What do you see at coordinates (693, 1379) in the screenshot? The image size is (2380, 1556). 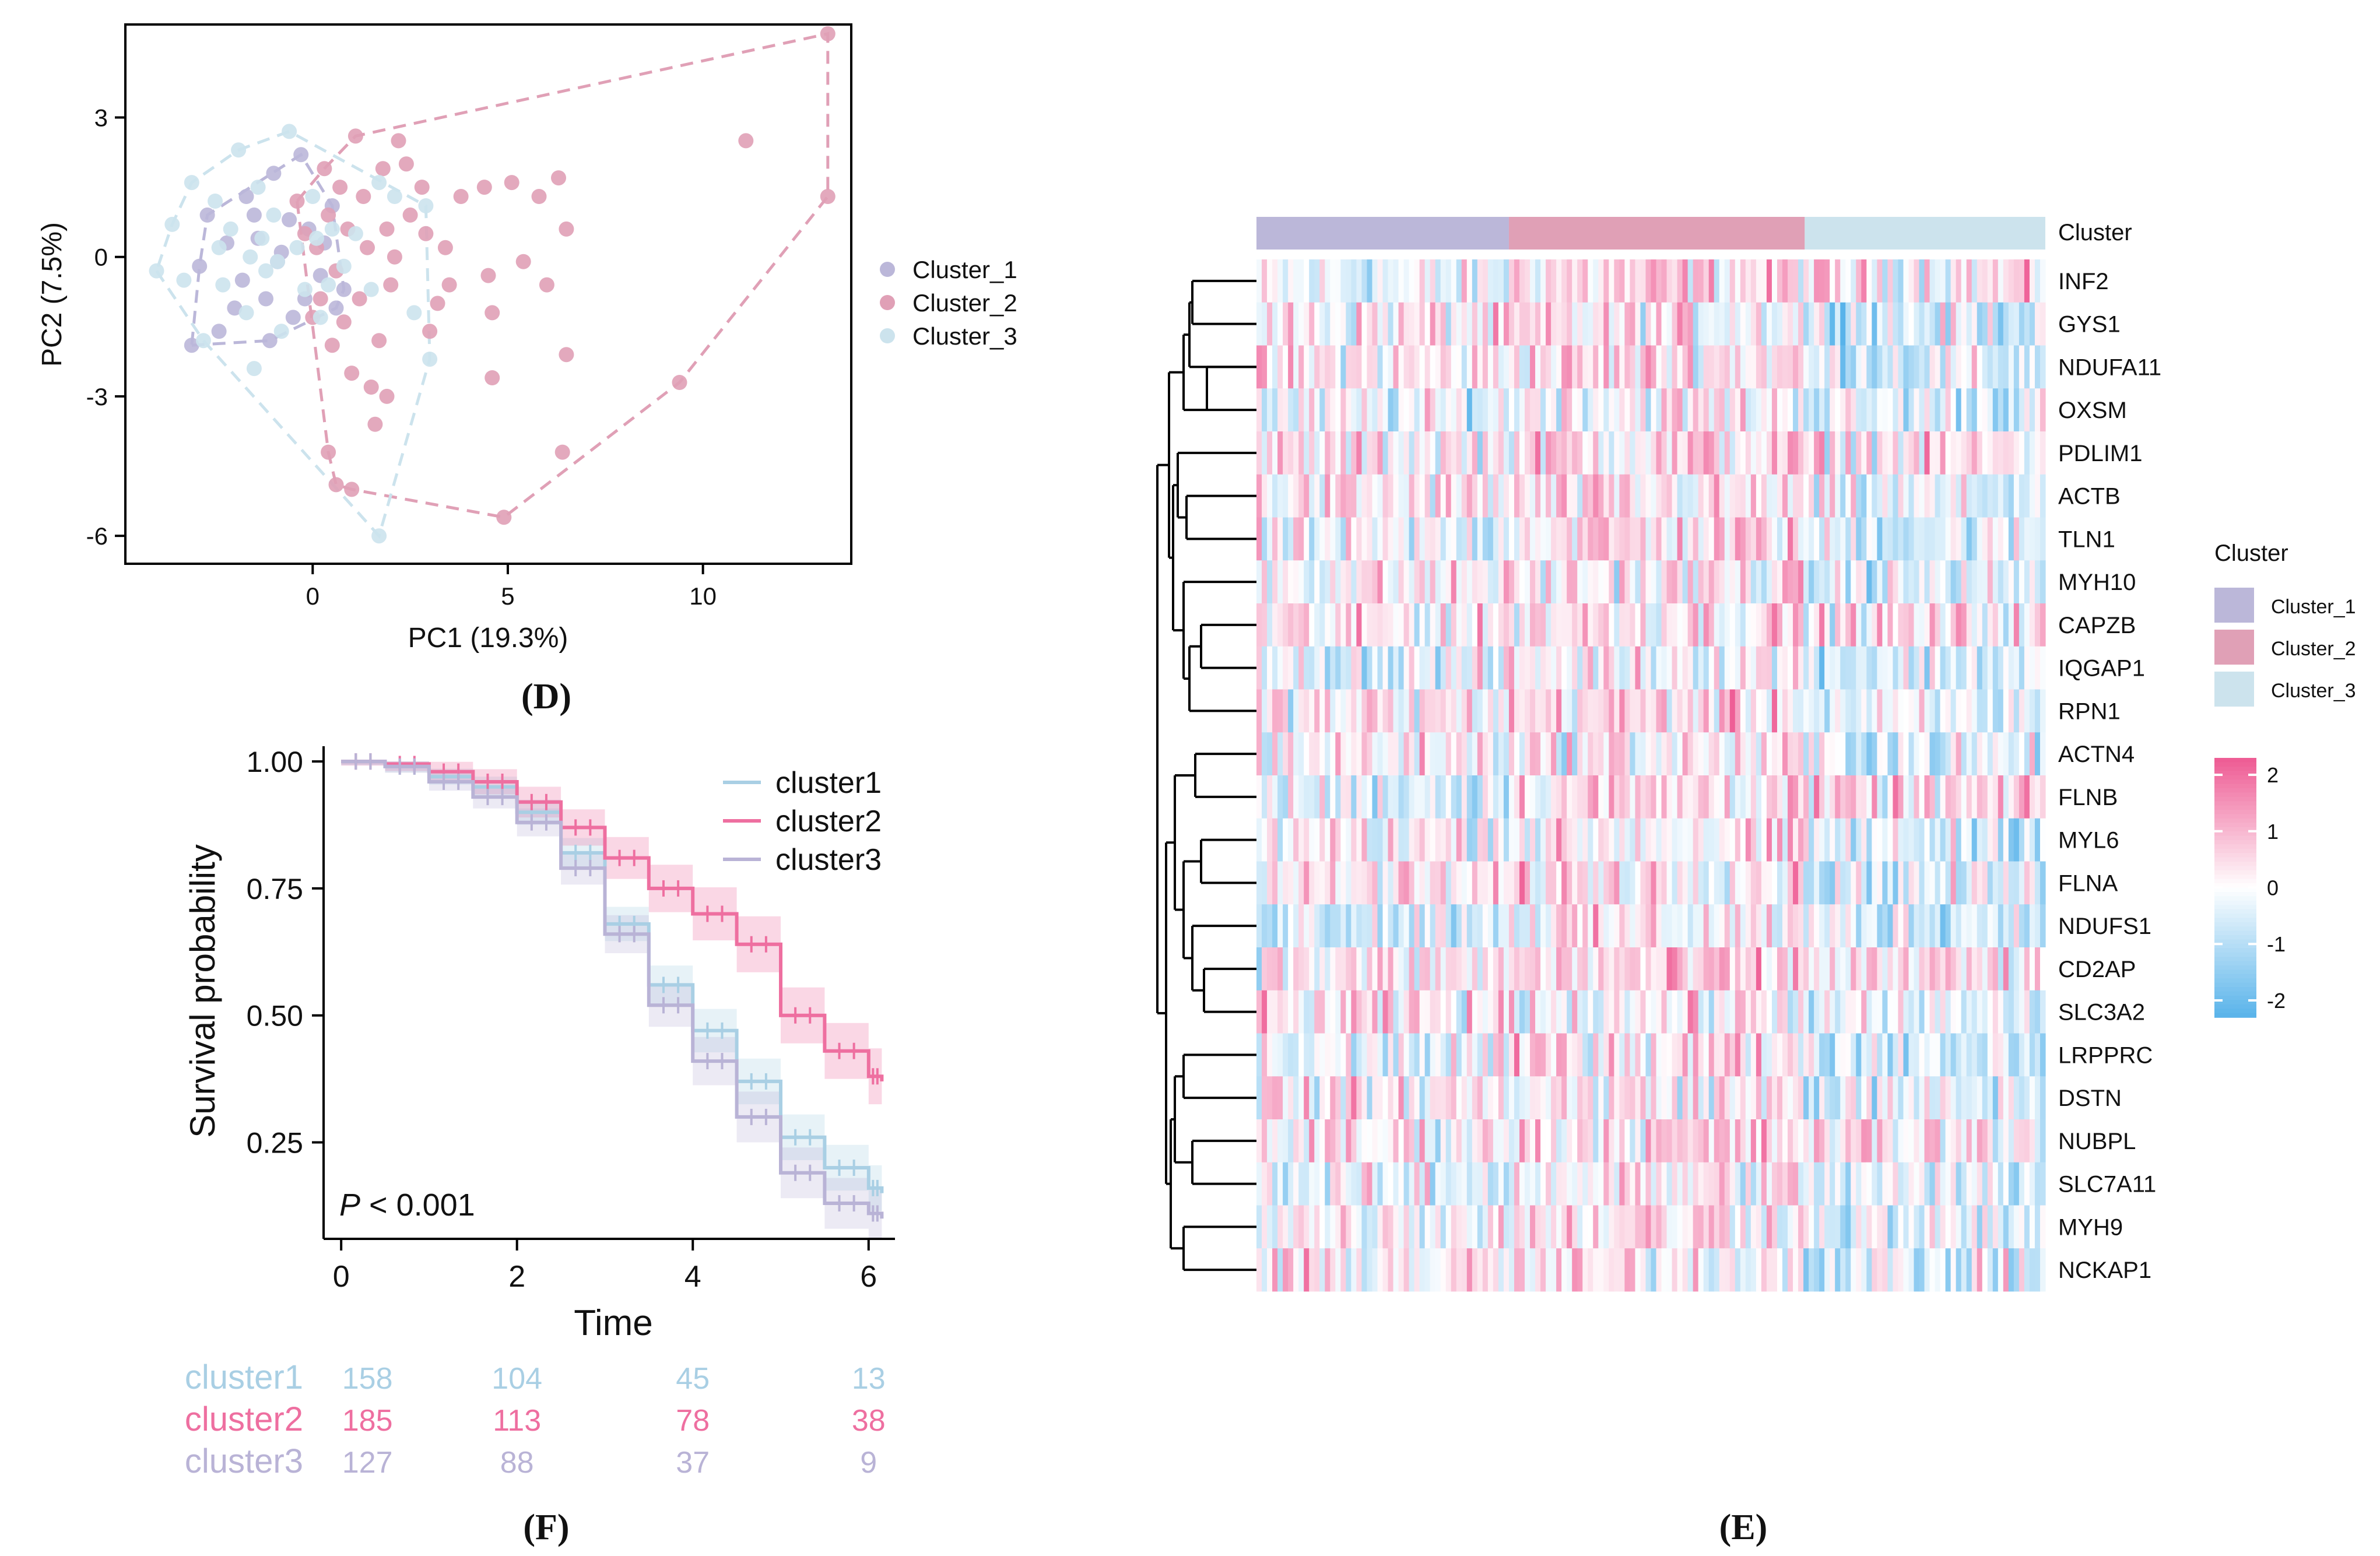 I see `km-risk-count: 45` at bounding box center [693, 1379].